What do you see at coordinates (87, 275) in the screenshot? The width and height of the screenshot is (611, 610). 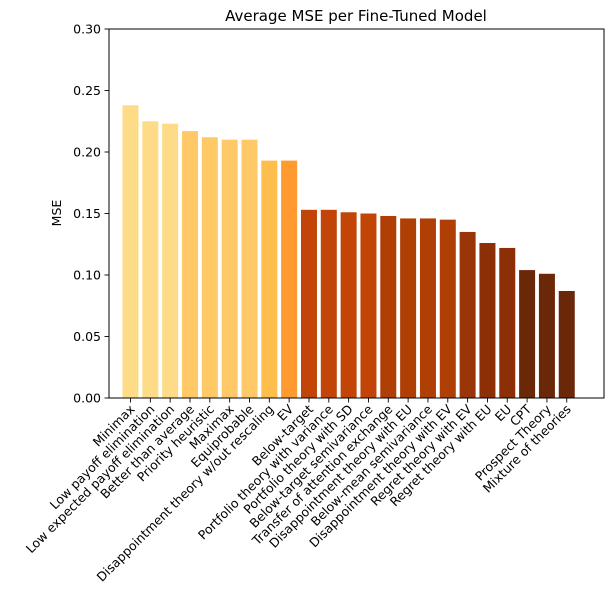 I see `y-tick-label: 0.10` at bounding box center [87, 275].